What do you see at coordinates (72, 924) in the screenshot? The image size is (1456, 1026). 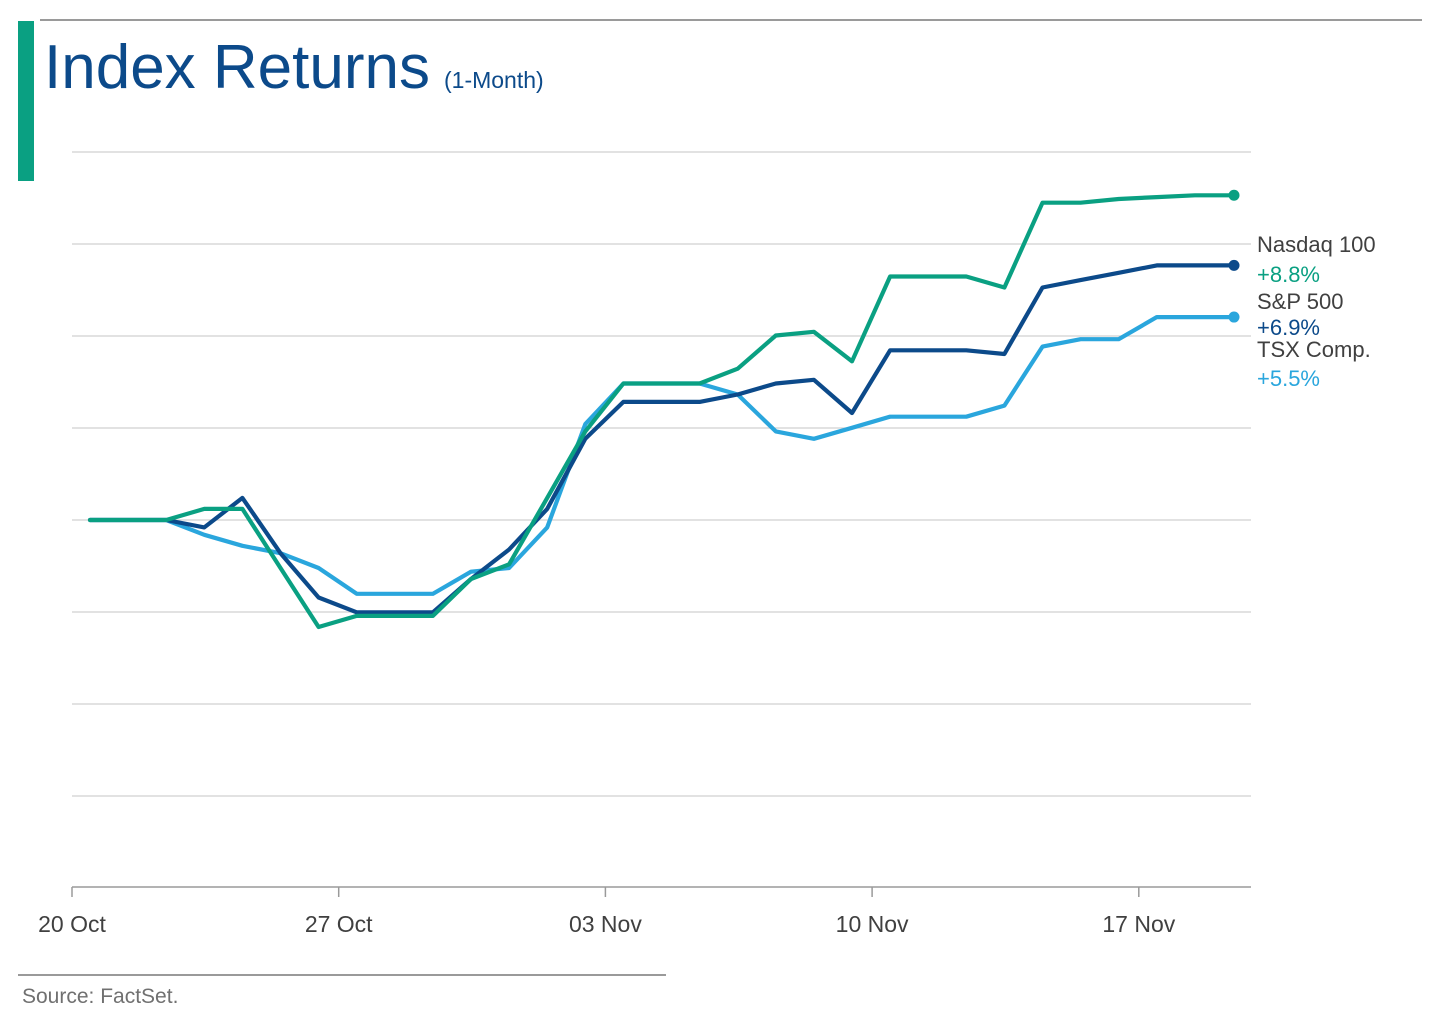 I see `x-tick-label: 20 Oct` at bounding box center [72, 924].